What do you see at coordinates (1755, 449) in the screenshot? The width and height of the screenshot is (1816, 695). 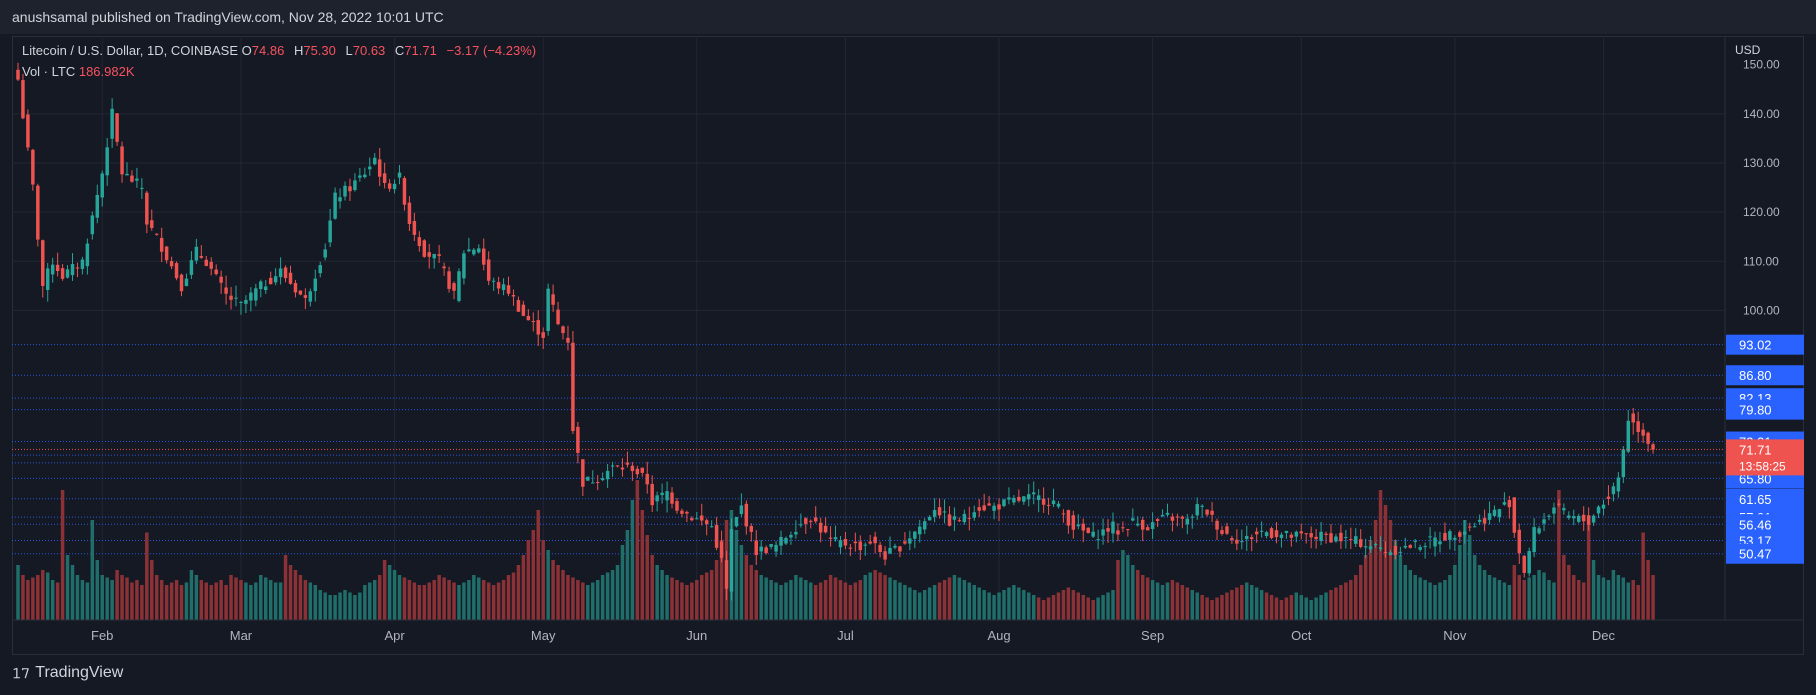 I see `current-price-label: 71.71` at bounding box center [1755, 449].